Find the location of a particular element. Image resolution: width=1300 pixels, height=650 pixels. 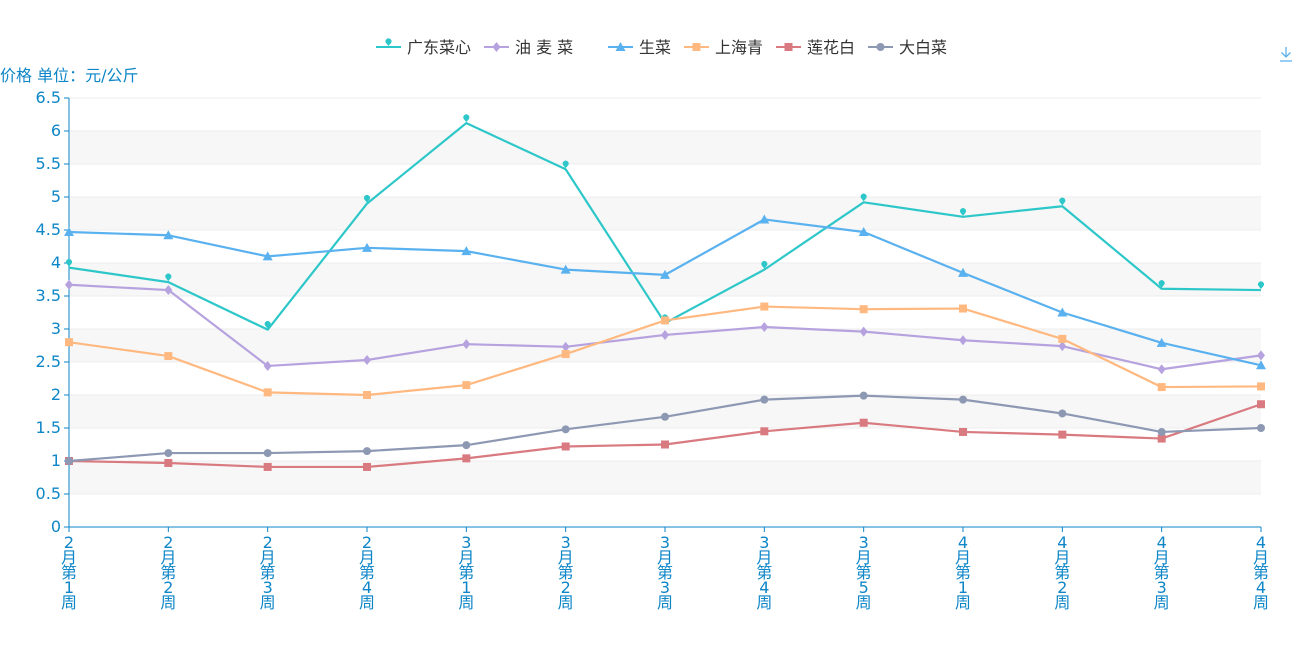

legend-label: 大白菜 is located at coordinates (923, 47).